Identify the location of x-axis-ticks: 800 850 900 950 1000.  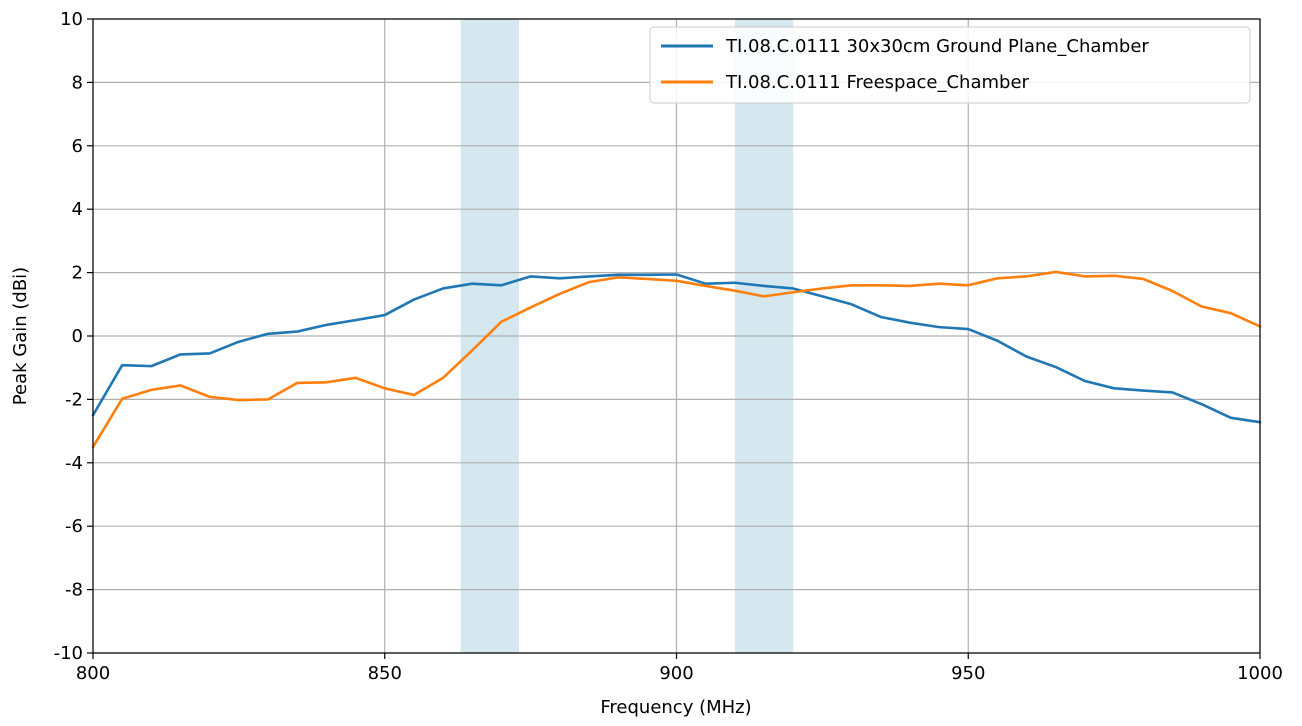
(679, 668).